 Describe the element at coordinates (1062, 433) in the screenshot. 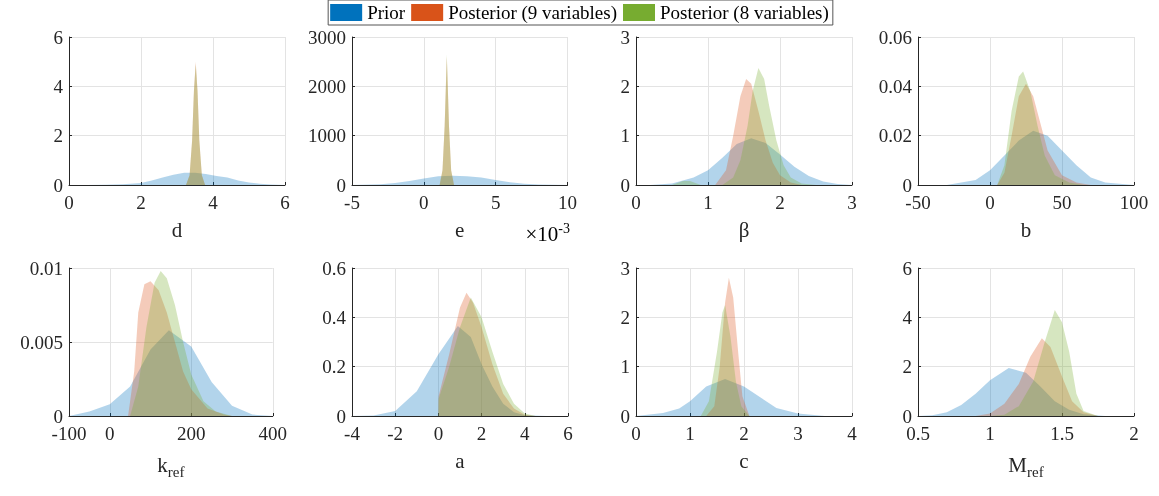

I see `x-tick-label: 1.5` at that location.